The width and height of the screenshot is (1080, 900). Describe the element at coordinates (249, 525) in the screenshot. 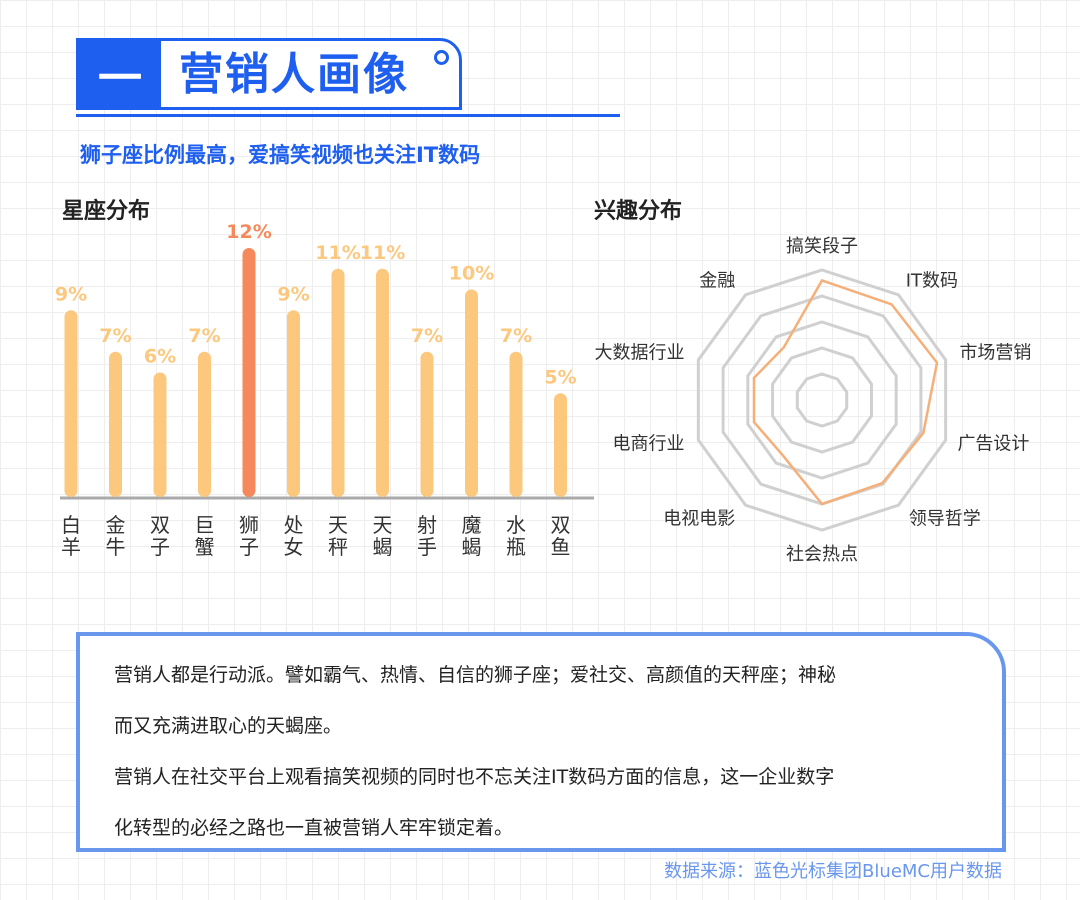

I see `x-tick-label: 狮` at that location.